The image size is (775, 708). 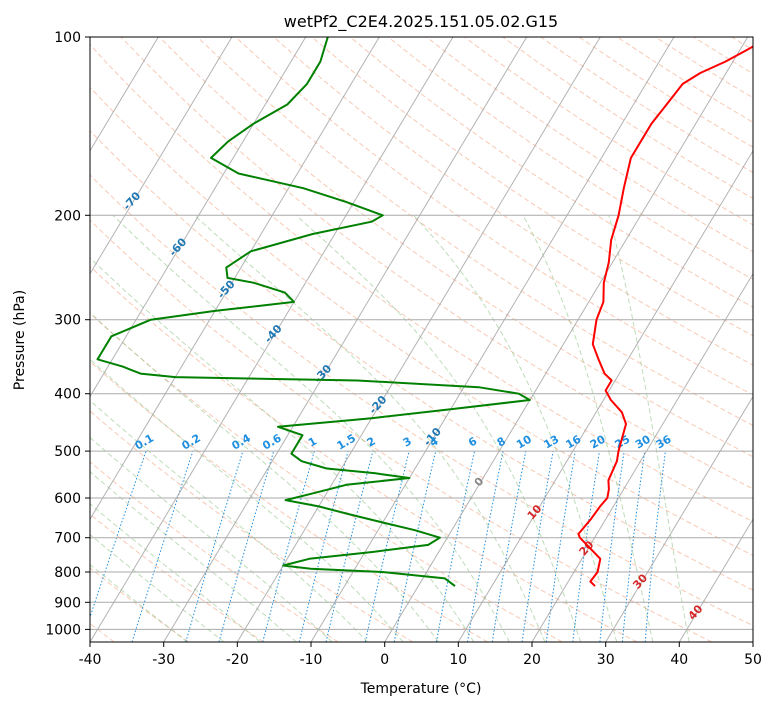 What do you see at coordinates (67, 395) in the screenshot?
I see `y-tick-label: 400` at bounding box center [67, 395].